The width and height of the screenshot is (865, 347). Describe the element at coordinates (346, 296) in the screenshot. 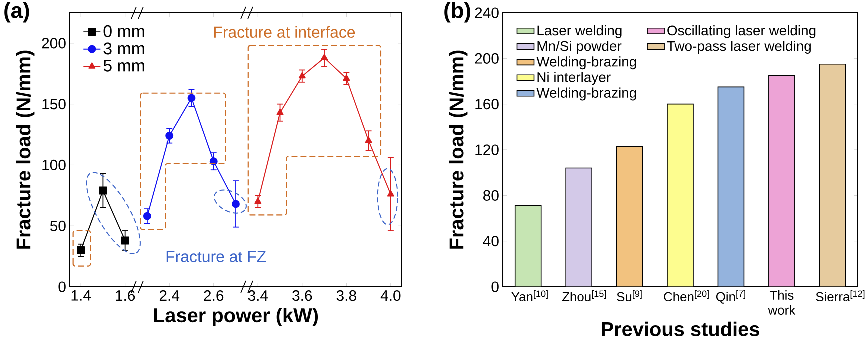

I see `x-tick-label: 3.8` at that location.